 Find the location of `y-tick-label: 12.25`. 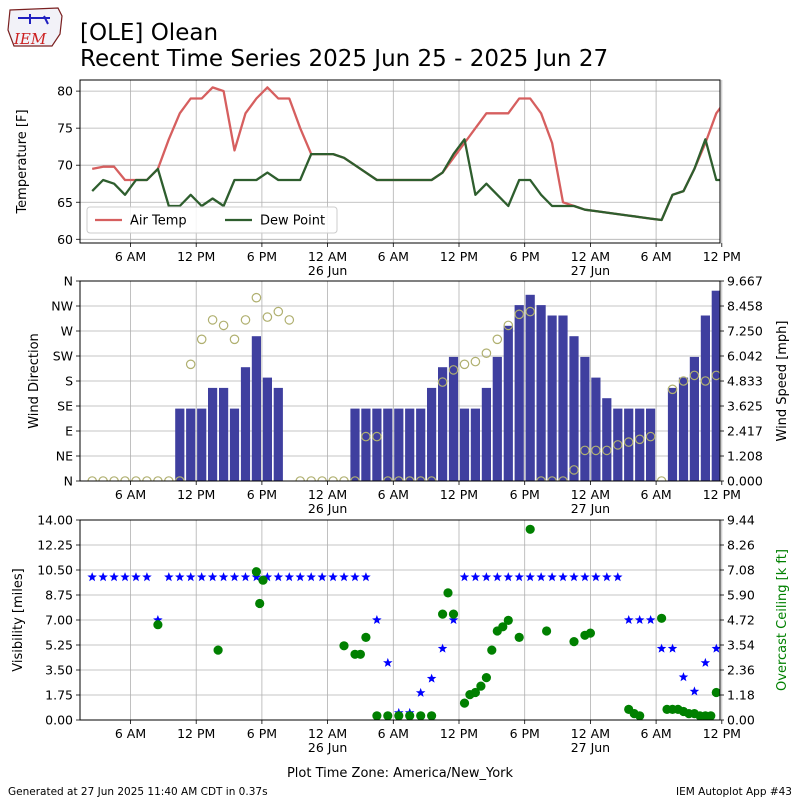

y-tick-label: 12.25 is located at coordinates (55, 545).